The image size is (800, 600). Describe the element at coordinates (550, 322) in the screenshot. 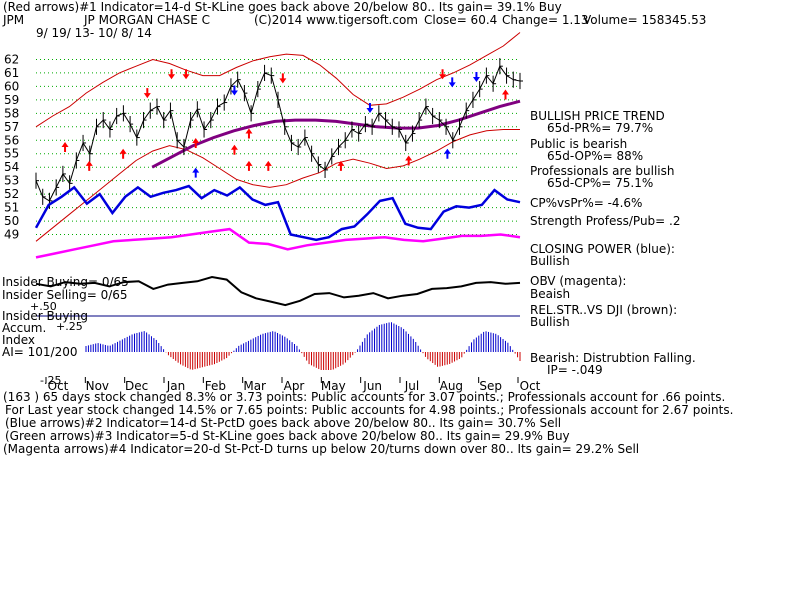

I see `relstr-status: Bullish` at that location.